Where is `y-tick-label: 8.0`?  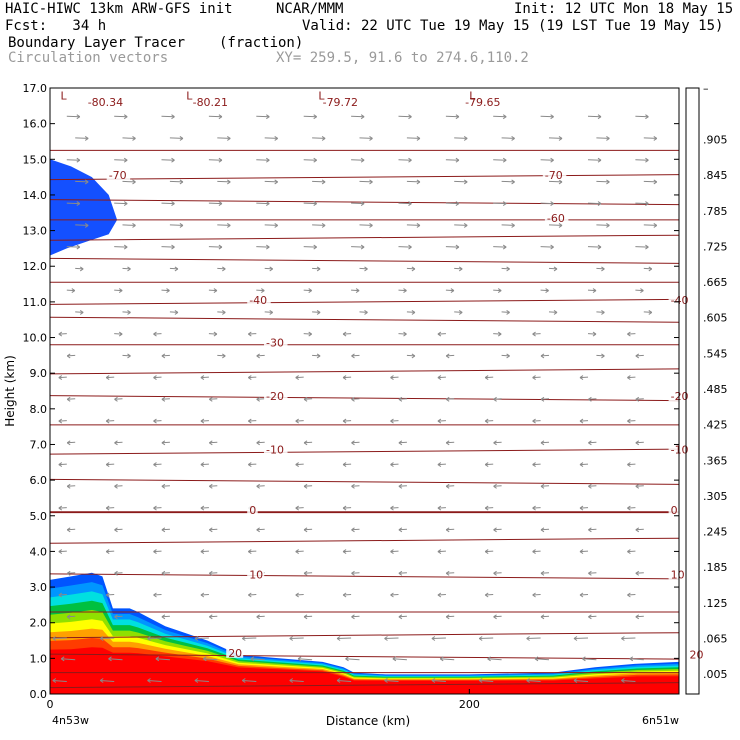
y-tick-label: 8.0 is located at coordinates (39, 409).